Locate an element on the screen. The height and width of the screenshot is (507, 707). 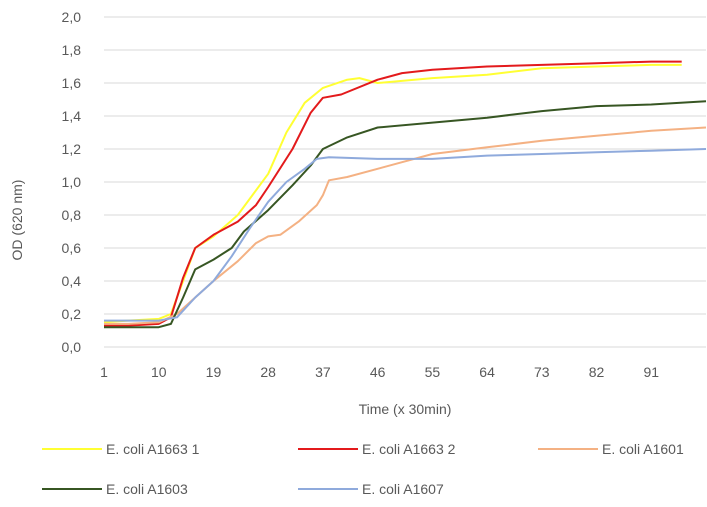
legend-label: E. coli A1601 is located at coordinates (643, 449).